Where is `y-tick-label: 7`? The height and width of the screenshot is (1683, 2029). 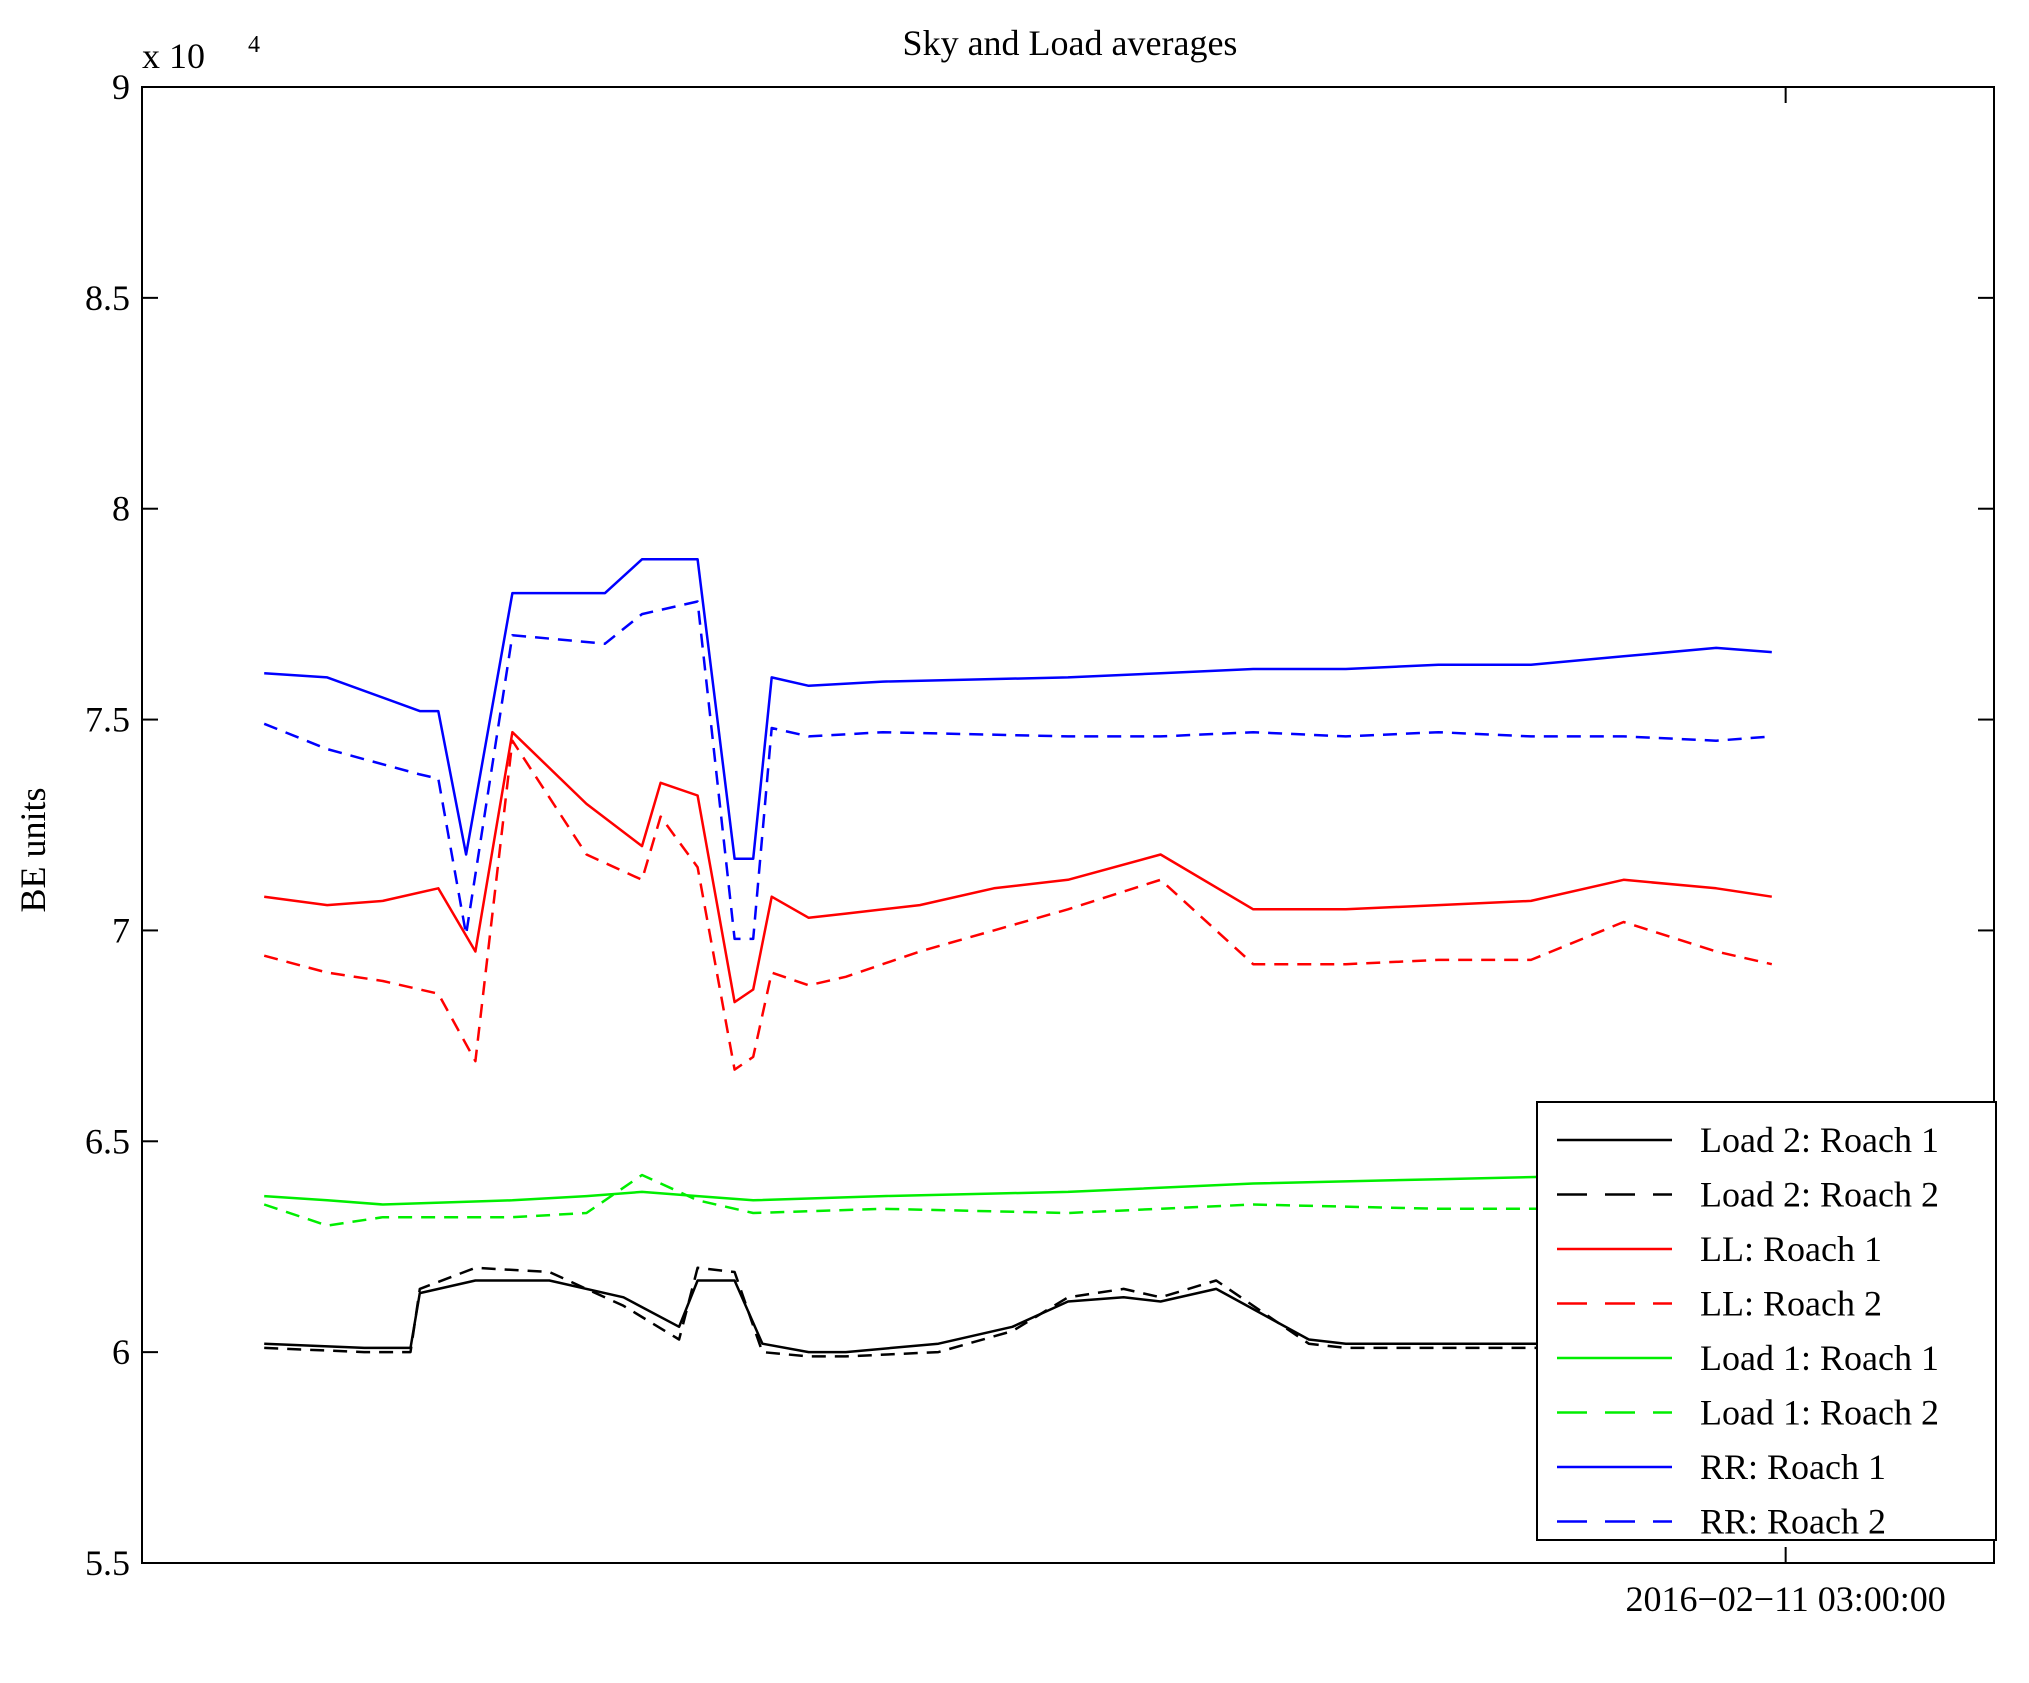
y-tick-label: 7 is located at coordinates (121, 930).